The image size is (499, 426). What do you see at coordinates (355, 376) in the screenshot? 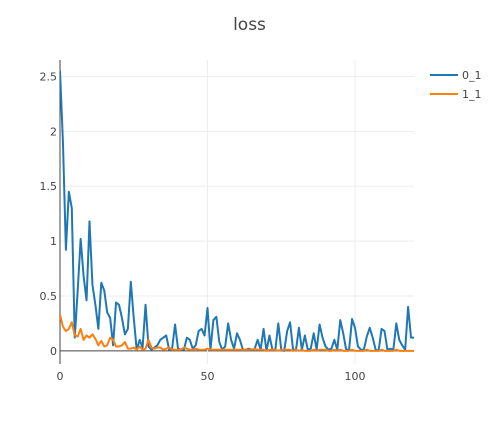
I see `x-tick-label: 100` at bounding box center [355, 376].